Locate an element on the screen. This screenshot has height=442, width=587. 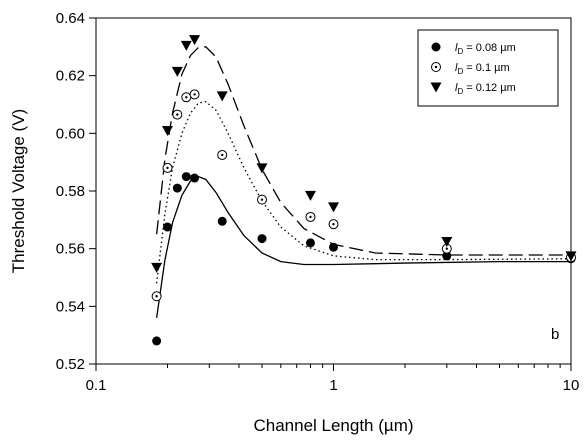
y-tick-label: 0.56 is located at coordinates (70, 249).